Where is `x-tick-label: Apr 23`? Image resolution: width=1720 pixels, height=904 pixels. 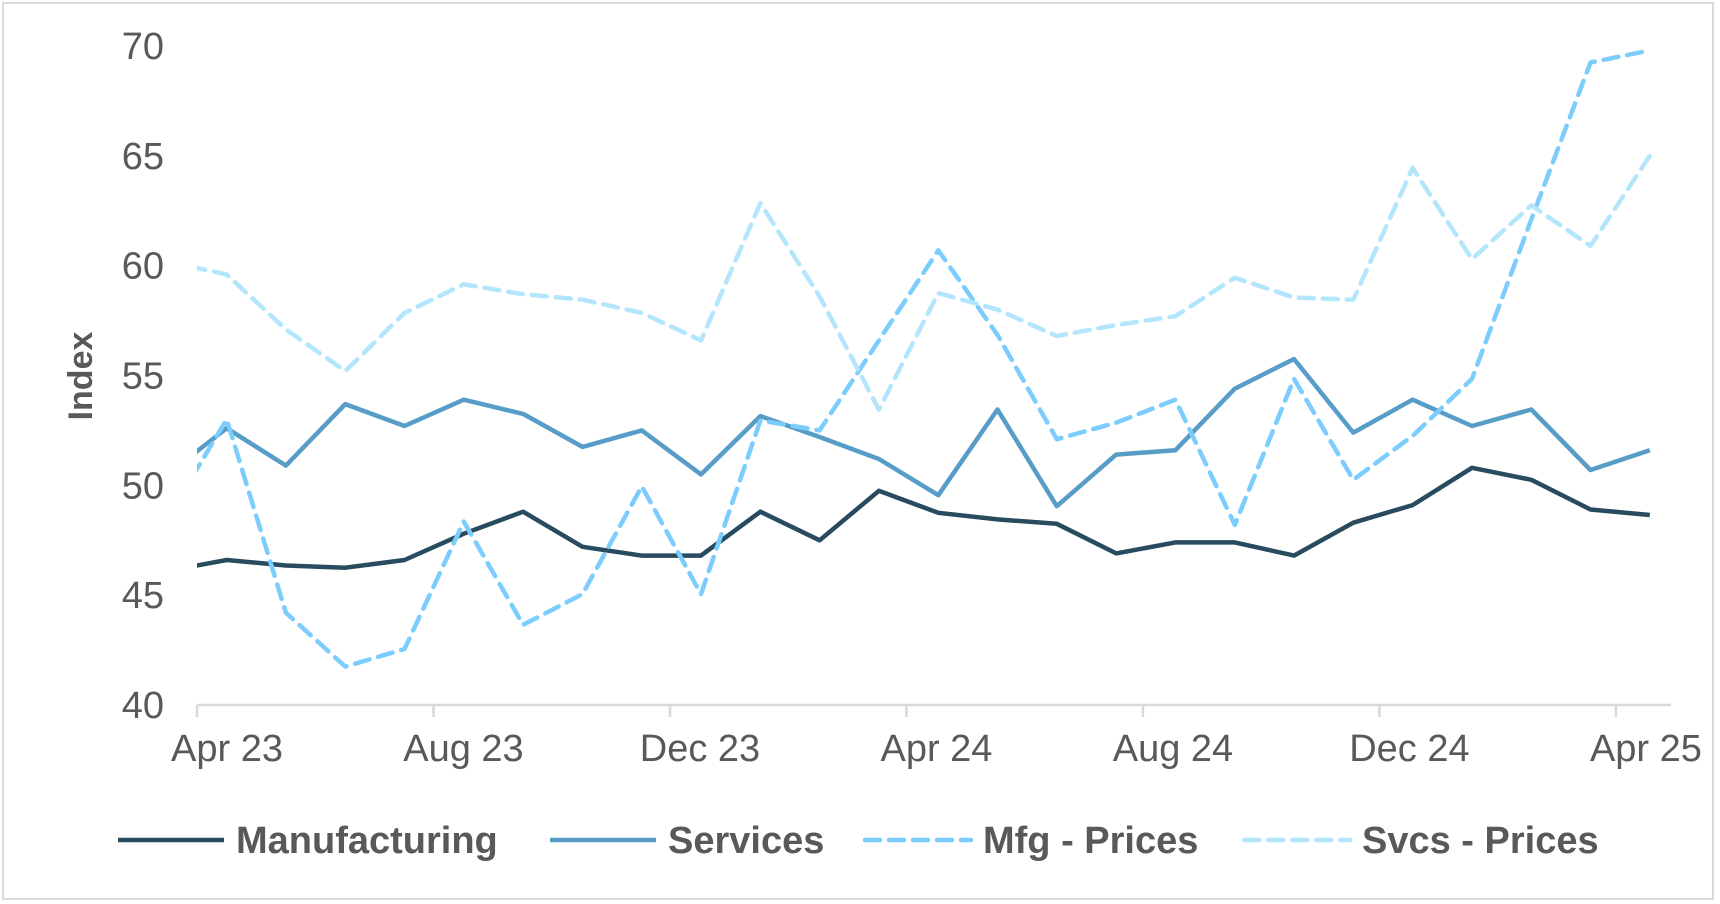
x-tick-label: Apr 23 is located at coordinates (227, 749).